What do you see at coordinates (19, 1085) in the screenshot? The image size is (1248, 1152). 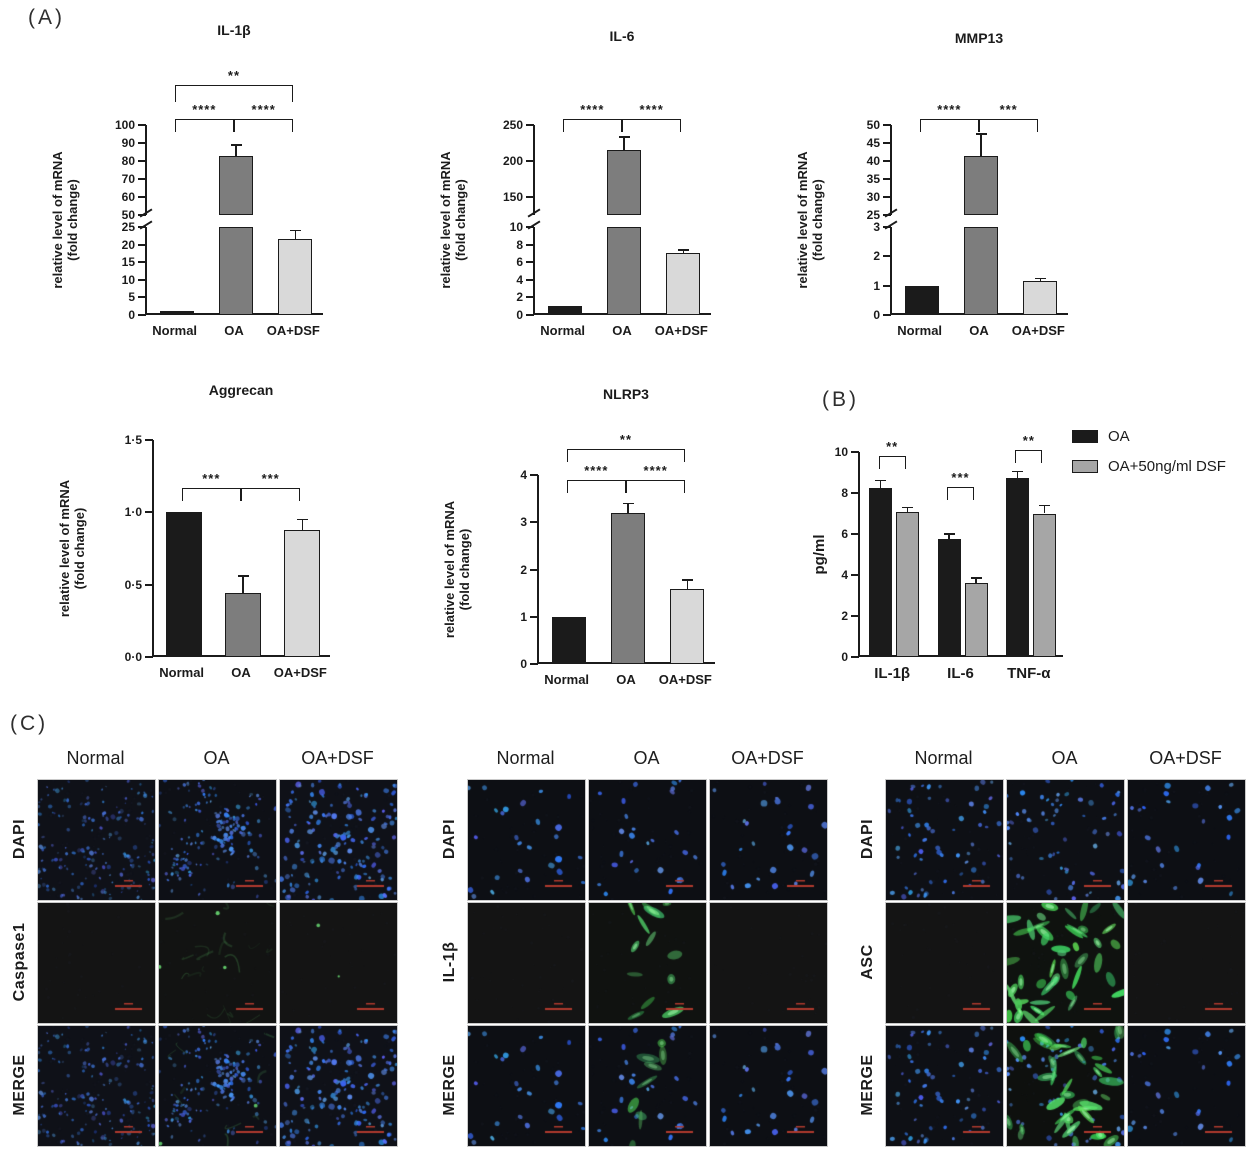 I see `row-label-MERGE: MERGE` at bounding box center [19, 1085].